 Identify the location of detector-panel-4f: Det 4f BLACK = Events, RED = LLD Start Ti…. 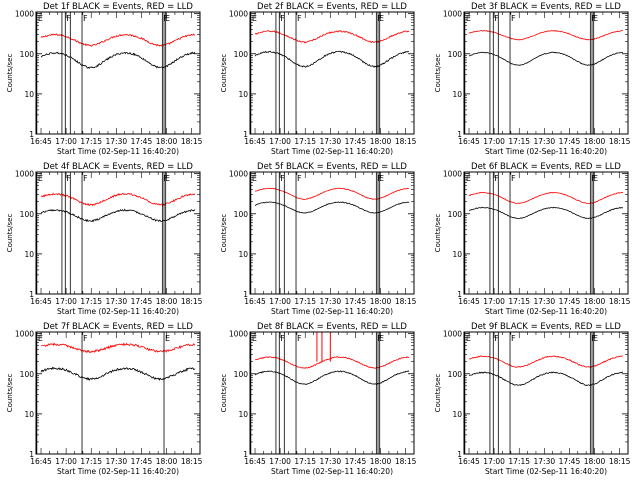
(104, 239).